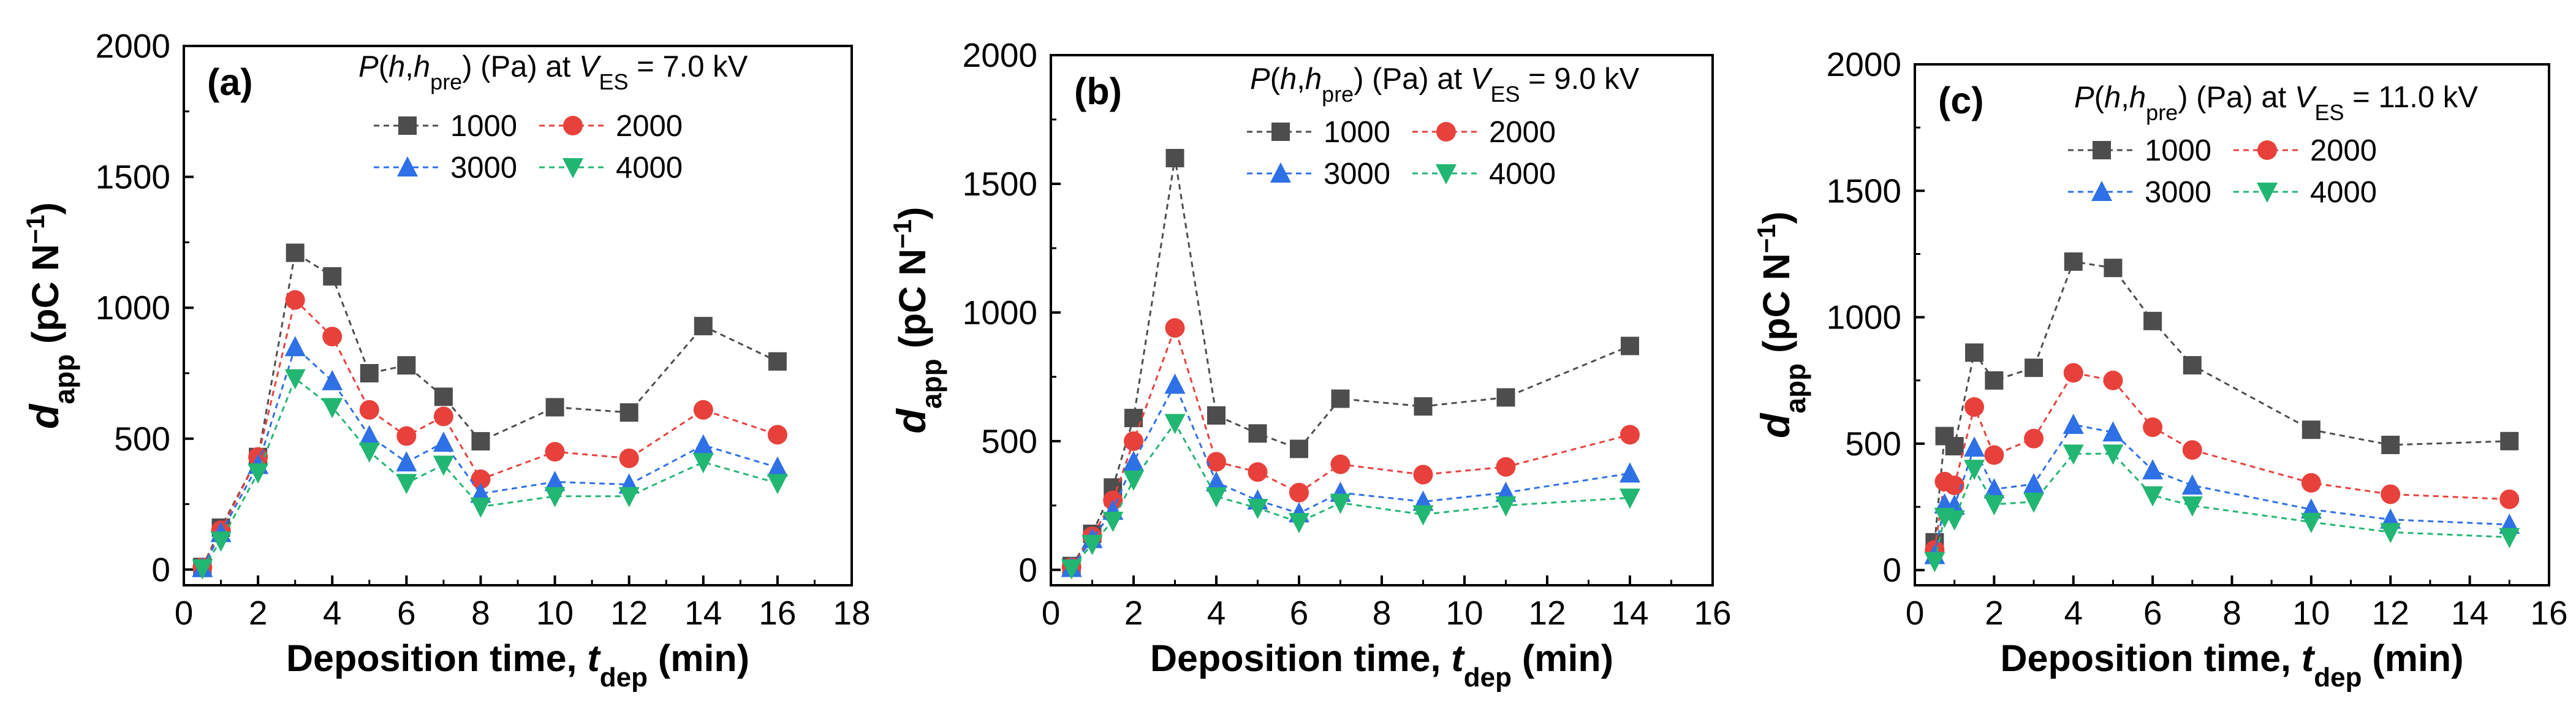 The width and height of the screenshot is (2576, 706). Describe the element at coordinates (525, 66) in the screenshot. I see `legend-title-unit: (Pa) at` at that location.